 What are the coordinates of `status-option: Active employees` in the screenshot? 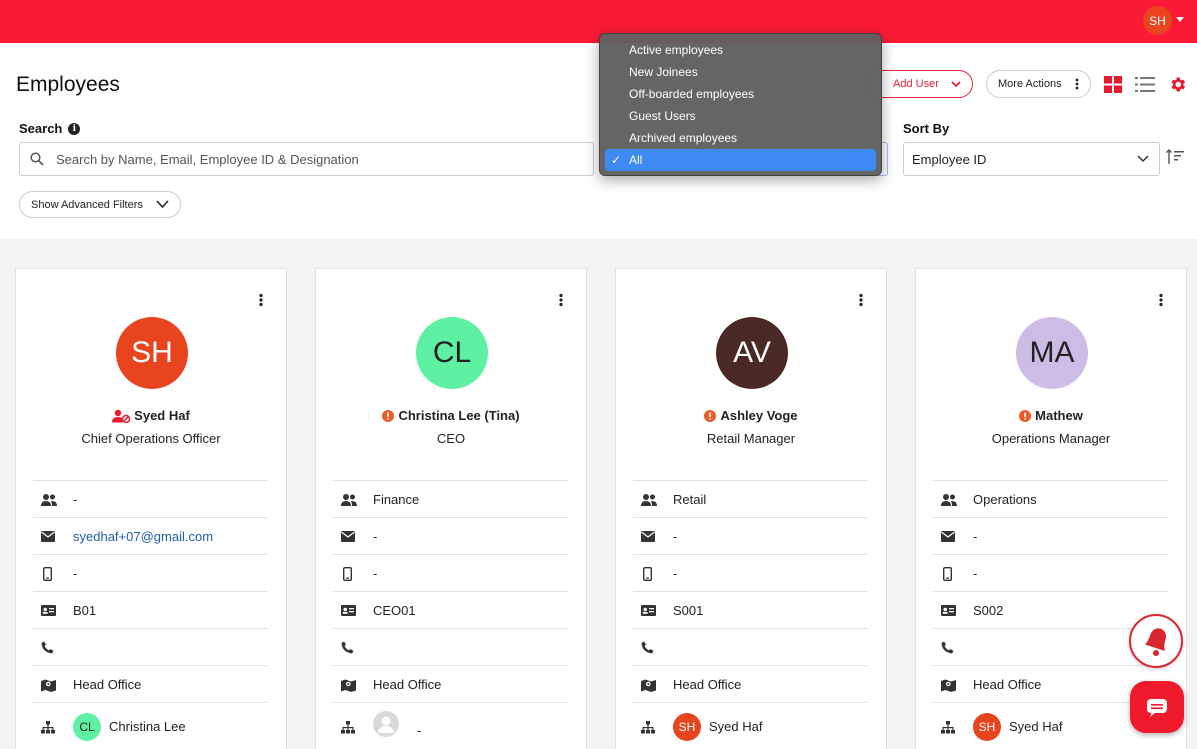 It's located at (740, 50).